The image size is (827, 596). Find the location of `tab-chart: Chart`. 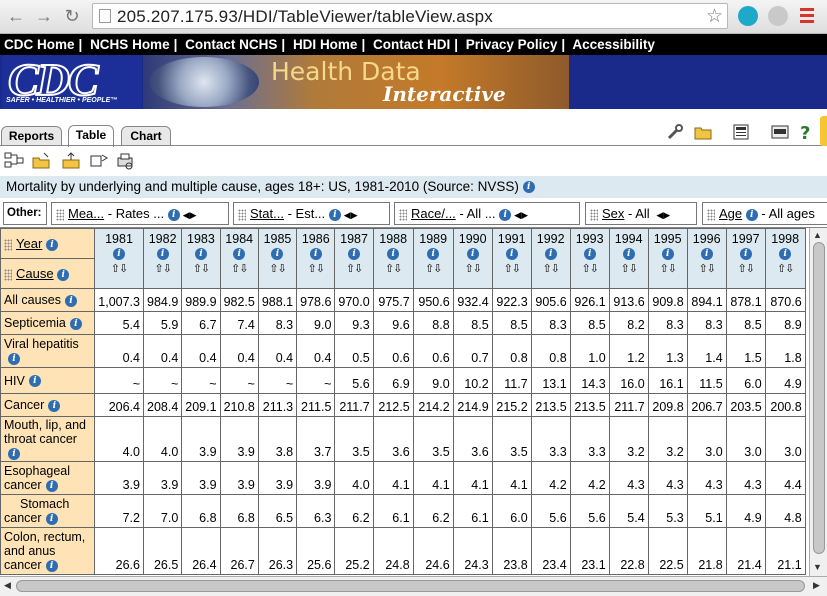

tab-chart: Chart is located at coordinates (146, 136).